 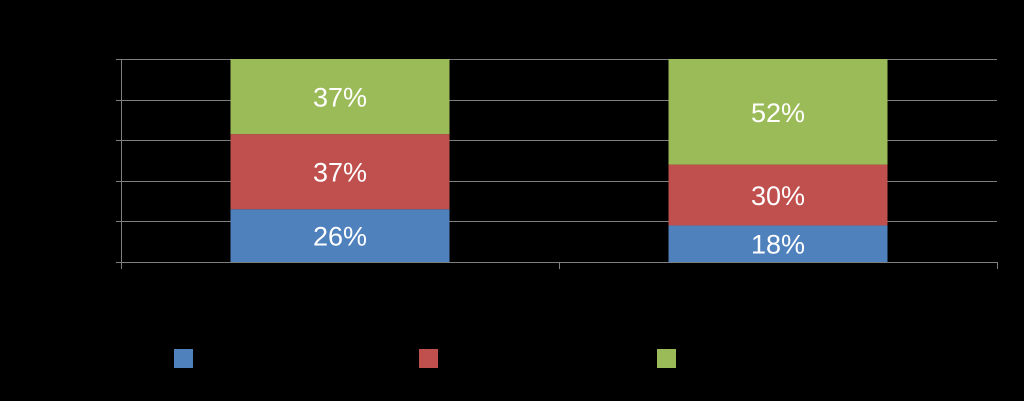 I want to click on data-label-2-cat-2: 30%, so click(x=778, y=196).